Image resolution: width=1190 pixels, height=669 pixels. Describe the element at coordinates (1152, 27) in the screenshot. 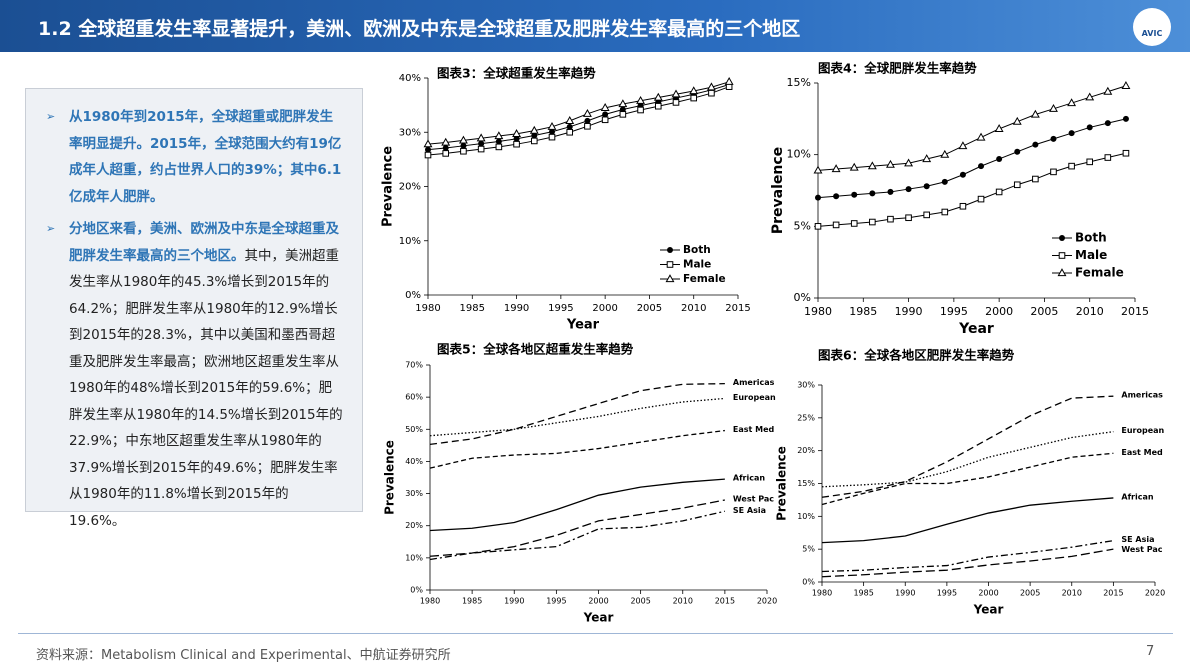

I see `logo: AVIC` at that location.